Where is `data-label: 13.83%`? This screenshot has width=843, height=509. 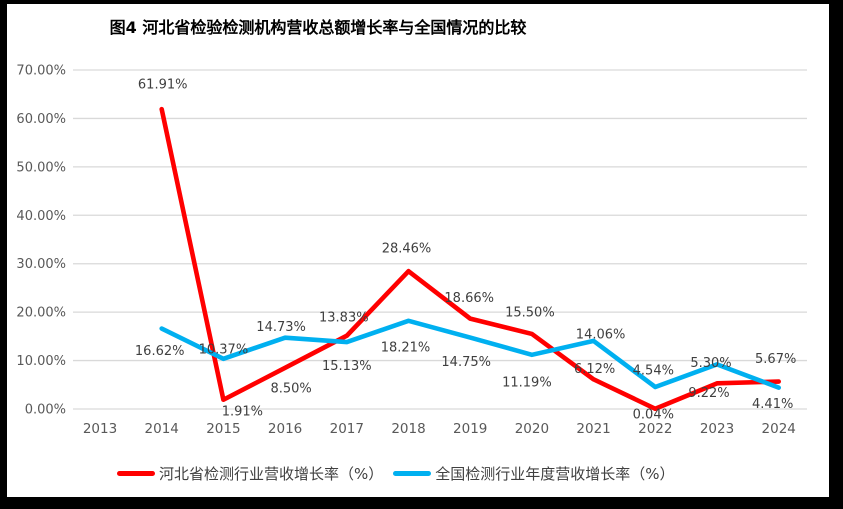
data-label: 13.83% is located at coordinates (344, 318).